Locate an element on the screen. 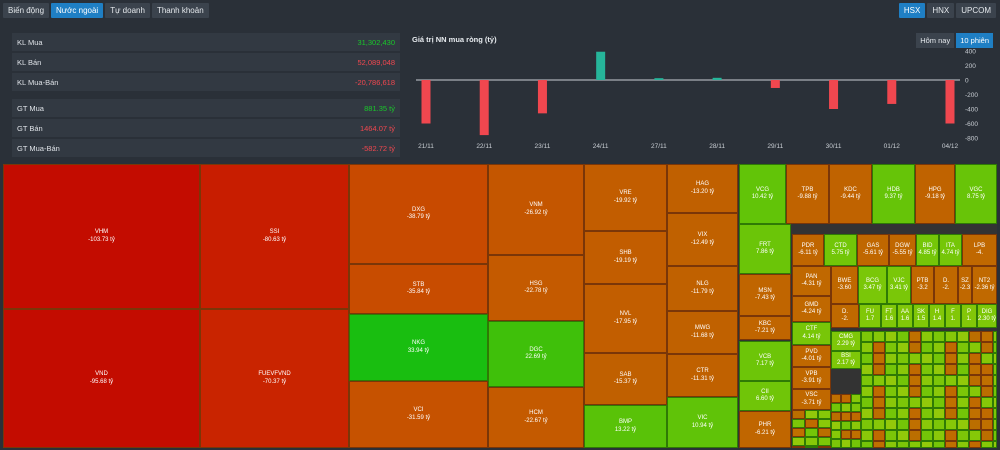  treemap-cell-shb: SHB -19.19 tỷ is located at coordinates (625, 257).